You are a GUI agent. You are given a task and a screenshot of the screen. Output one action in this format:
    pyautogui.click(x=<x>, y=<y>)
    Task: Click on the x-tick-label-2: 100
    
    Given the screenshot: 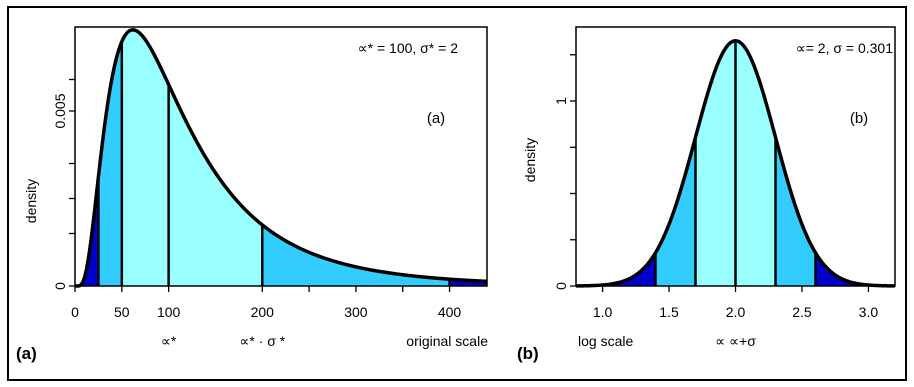 What is the action you would take?
    pyautogui.click(x=169, y=312)
    